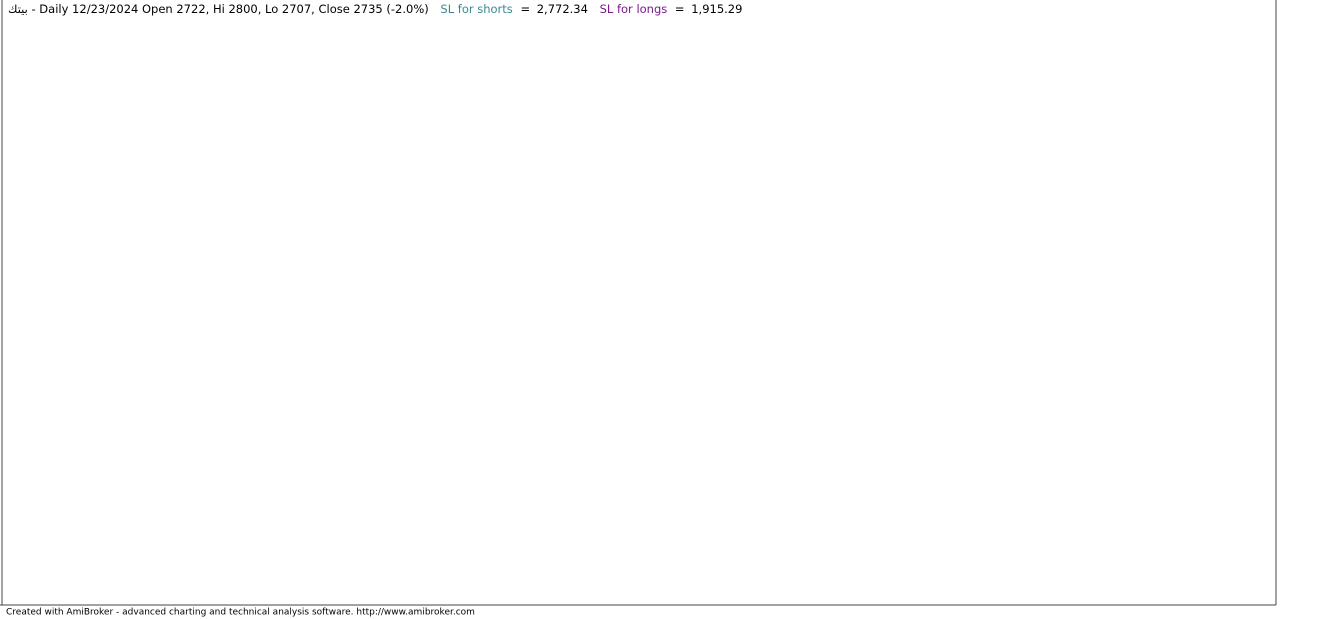  Describe the element at coordinates (716, 9) in the screenshot. I see `legend-value: 1,915.29` at that location.